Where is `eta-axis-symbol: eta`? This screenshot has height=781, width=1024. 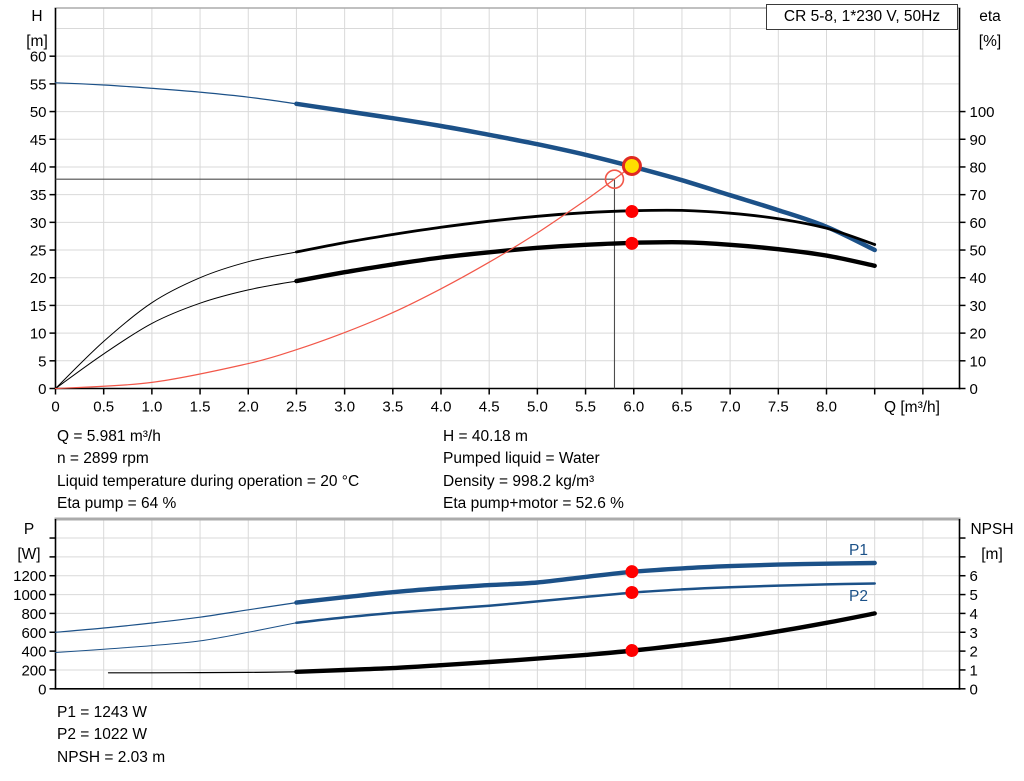
eta-axis-symbol: eta is located at coordinates (990, 16).